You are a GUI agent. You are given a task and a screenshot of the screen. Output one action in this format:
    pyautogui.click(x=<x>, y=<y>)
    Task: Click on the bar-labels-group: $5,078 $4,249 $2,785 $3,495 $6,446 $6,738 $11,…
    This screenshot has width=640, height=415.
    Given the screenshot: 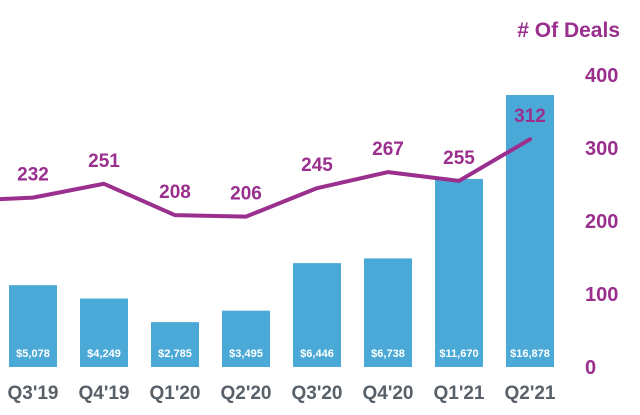 What is the action you would take?
    pyautogui.click(x=283, y=354)
    